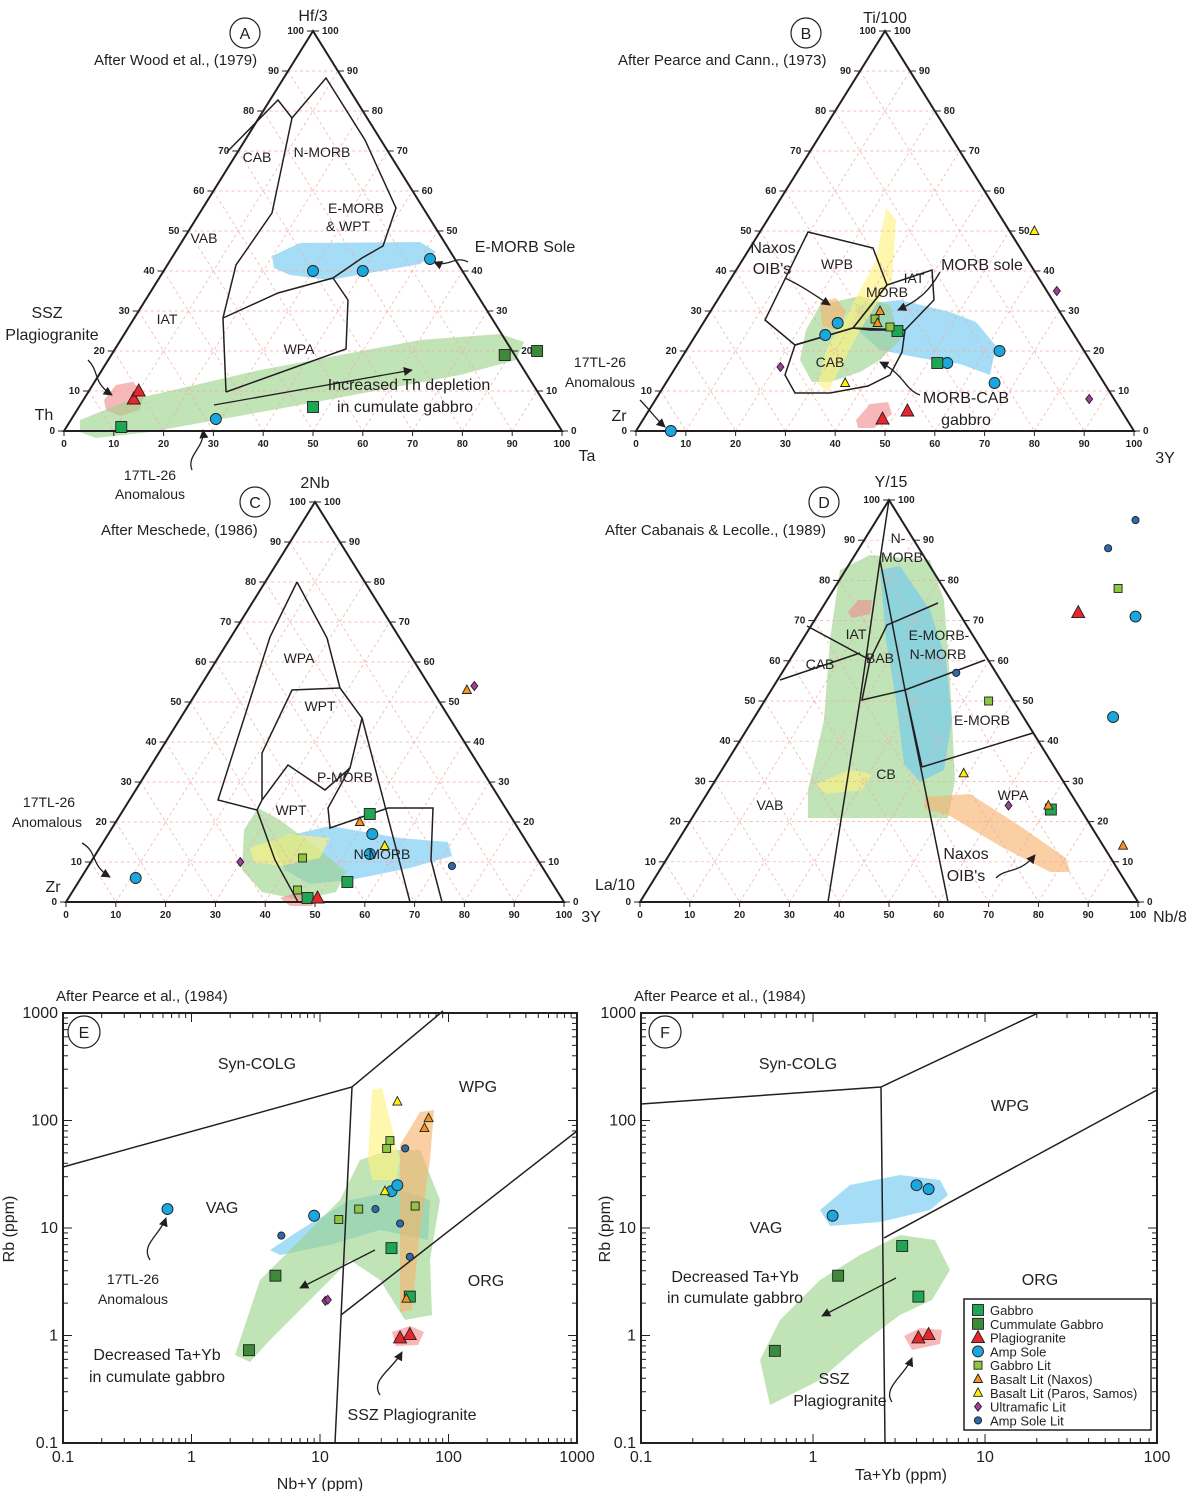 The height and width of the screenshot is (1491, 1197). Describe the element at coordinates (587, 456) in the screenshot. I see `apex-label-right: Ta` at that location.